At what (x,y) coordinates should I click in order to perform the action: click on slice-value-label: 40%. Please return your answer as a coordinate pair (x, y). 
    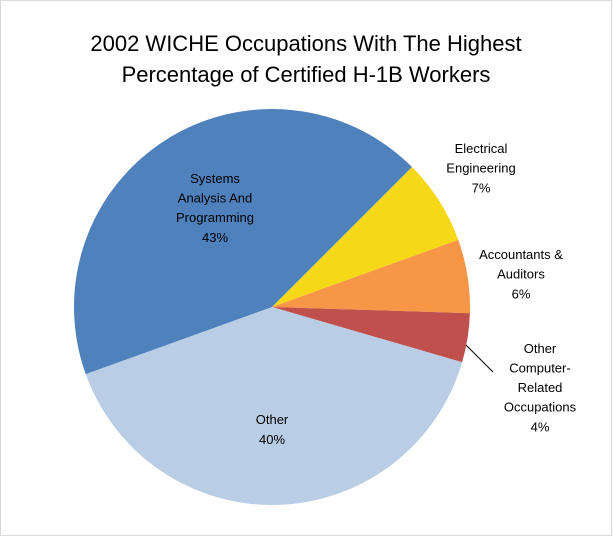
    Looking at the image, I should click on (272, 439).